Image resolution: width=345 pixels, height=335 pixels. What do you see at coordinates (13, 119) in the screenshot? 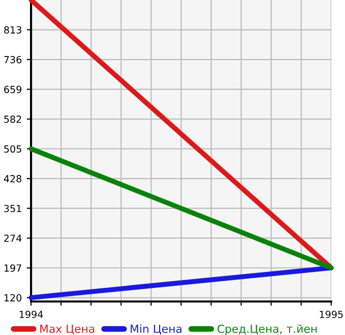
I see `y-tick-label: 582` at bounding box center [13, 119].